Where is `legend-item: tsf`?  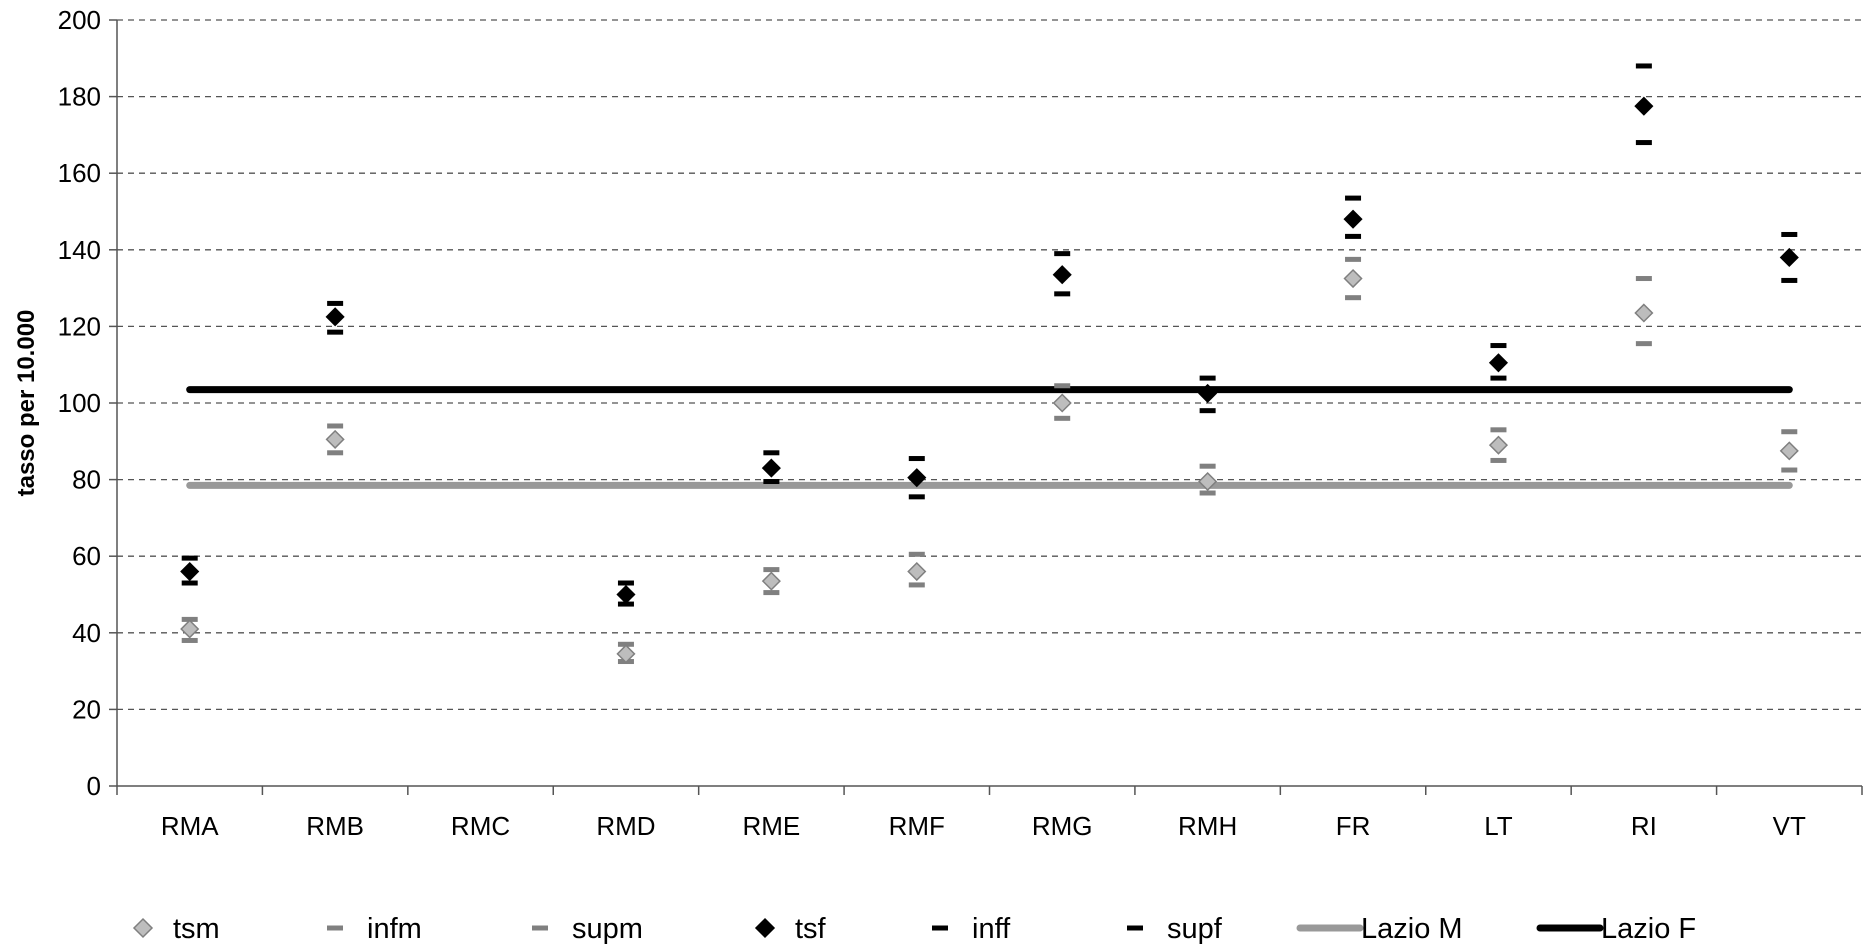 legend-item: tsf is located at coordinates (790, 929).